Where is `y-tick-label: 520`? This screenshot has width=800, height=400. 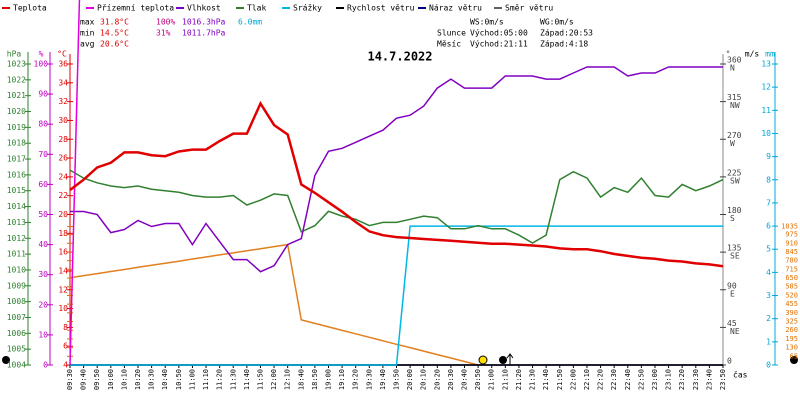
y-tick-label: 520 is located at coordinates (791, 295).